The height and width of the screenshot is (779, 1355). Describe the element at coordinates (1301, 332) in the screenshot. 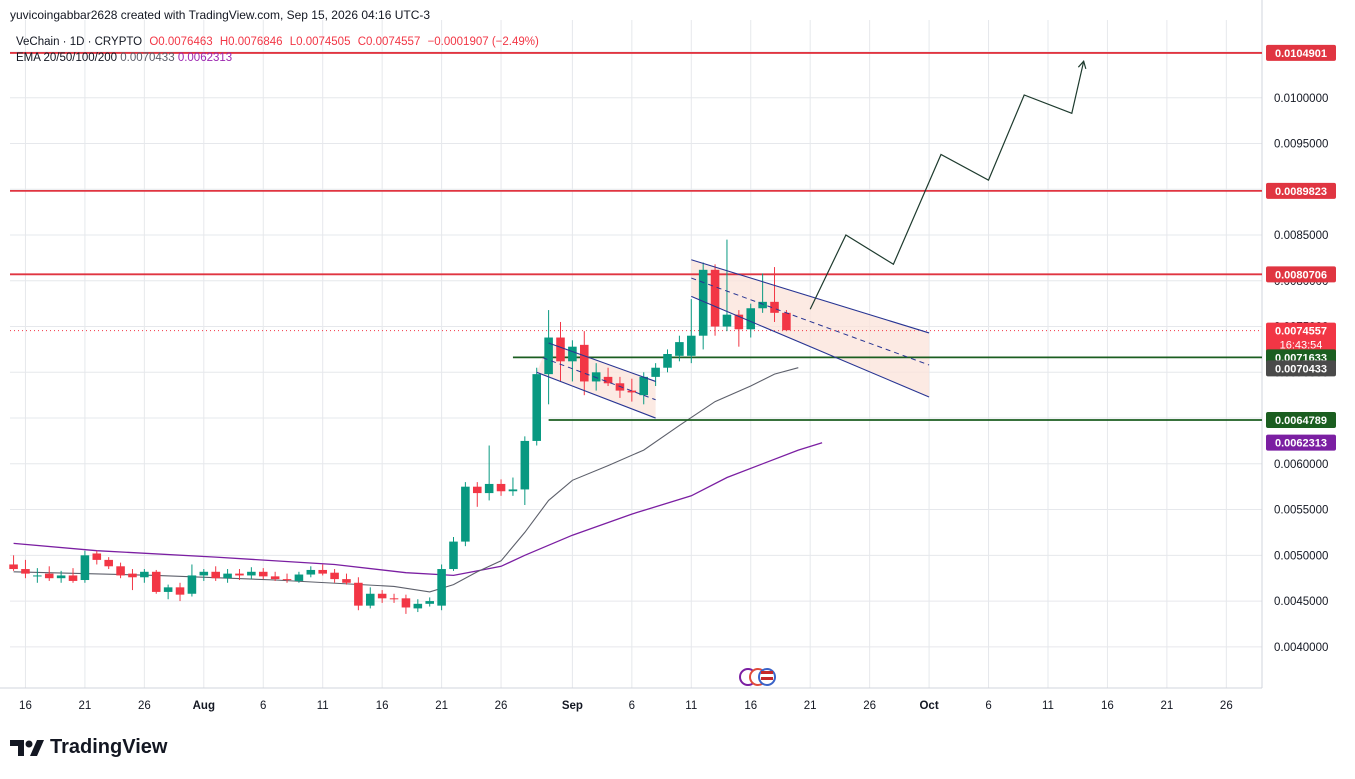

I see `price-label-text: 0.0074557` at that location.